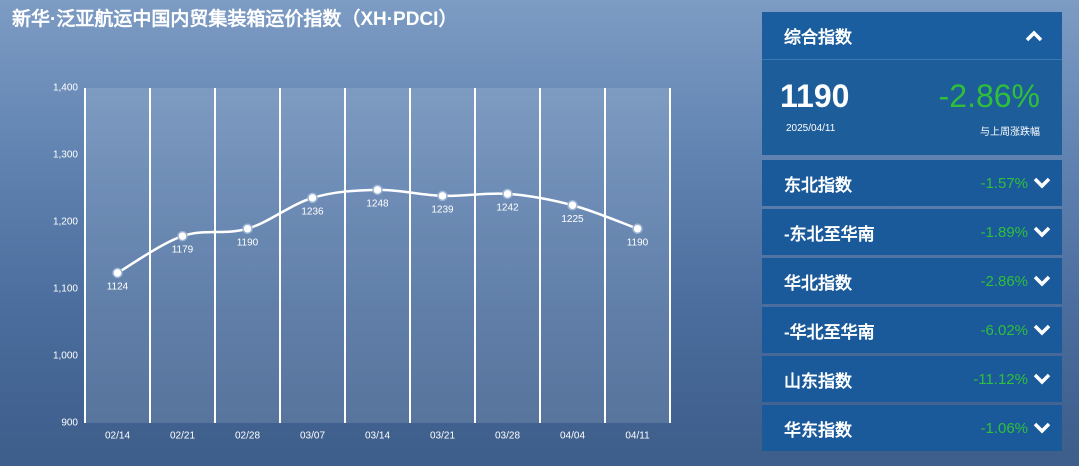 This screenshot has height=466, width=1079. Describe the element at coordinates (912, 107) in the screenshot. I see `summary-box: 1190 2025/04/11 -2.86% 与上周涨跌幅` at that location.